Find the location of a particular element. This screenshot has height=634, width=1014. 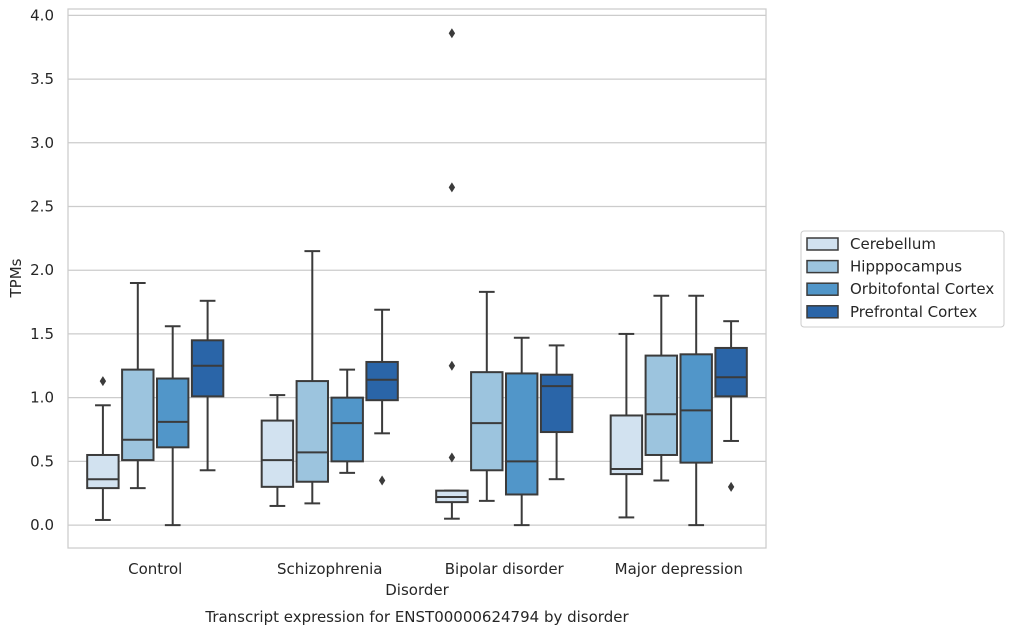

y-tick-label: 4.0 is located at coordinates (42, 15).